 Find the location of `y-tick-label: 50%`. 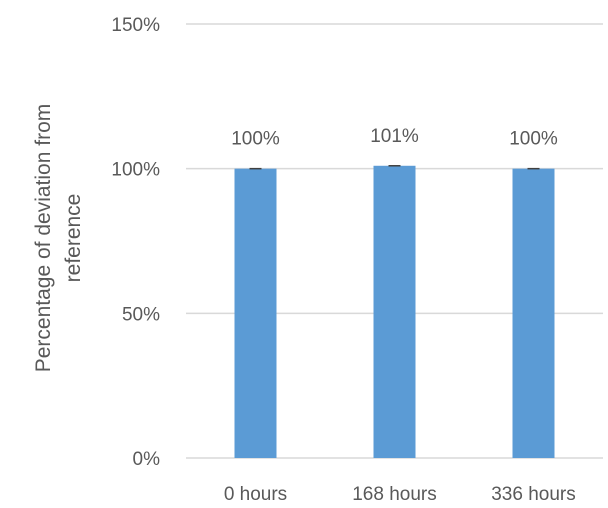

y-tick-label: 50% is located at coordinates (141, 314).